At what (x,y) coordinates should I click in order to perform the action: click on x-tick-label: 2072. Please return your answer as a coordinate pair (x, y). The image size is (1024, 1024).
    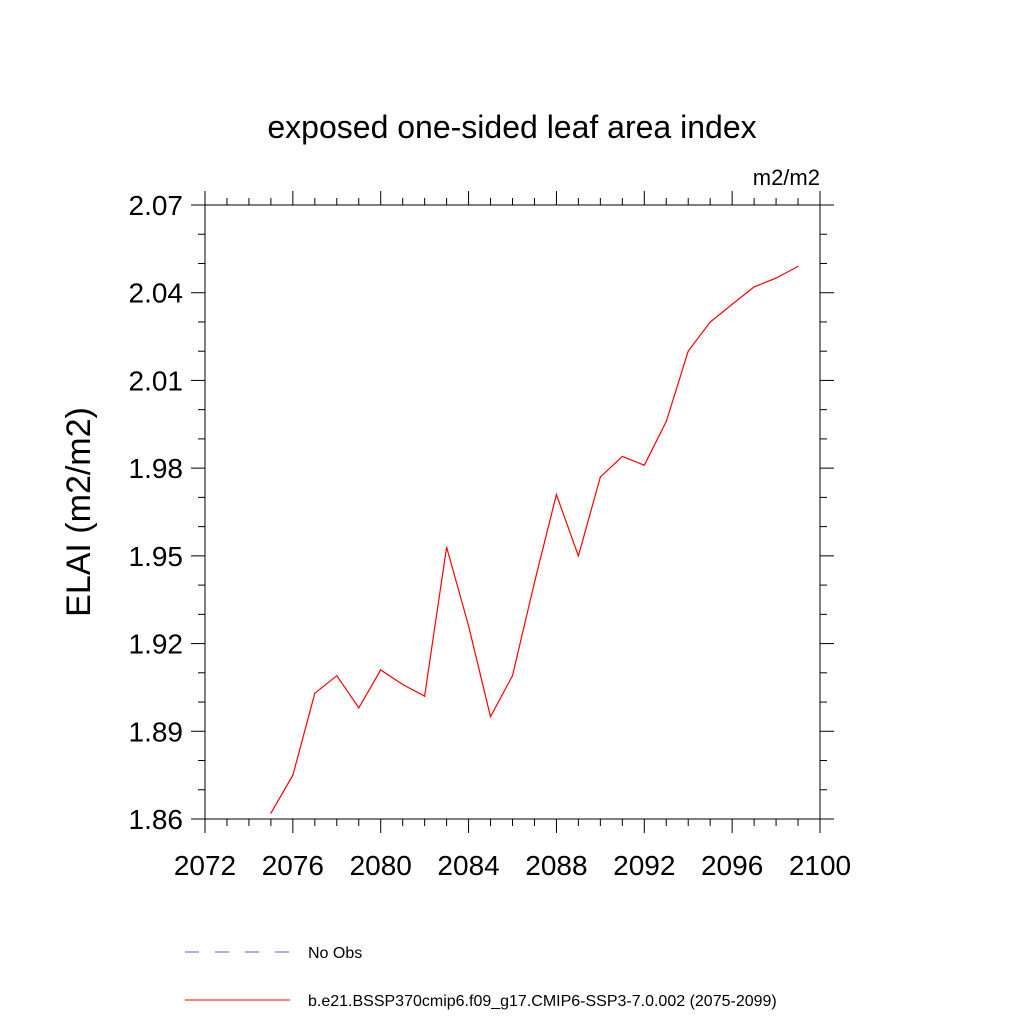
    Looking at the image, I should click on (205, 865).